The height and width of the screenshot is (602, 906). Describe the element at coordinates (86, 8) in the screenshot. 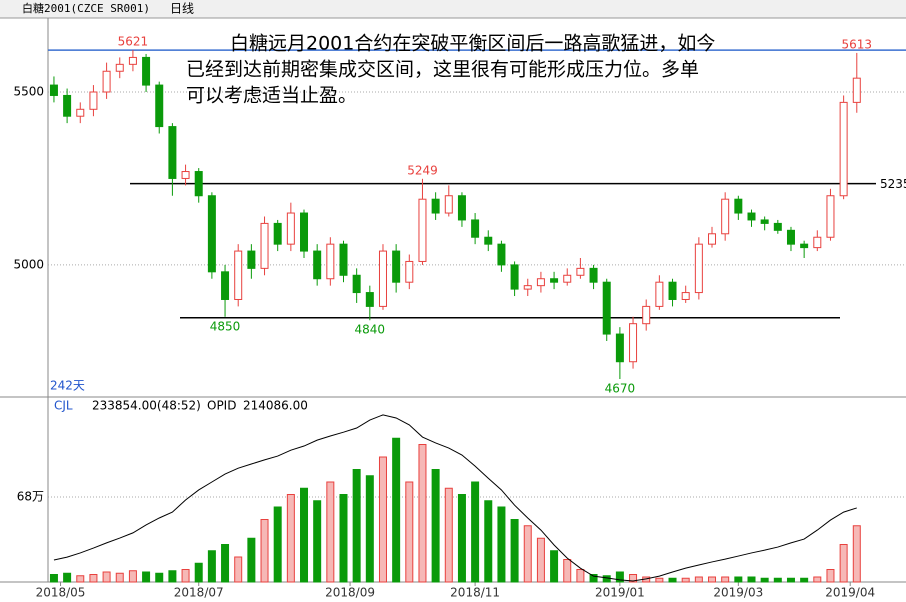

I see `chart-title: 白糖2001(CZCE SR001)` at that location.